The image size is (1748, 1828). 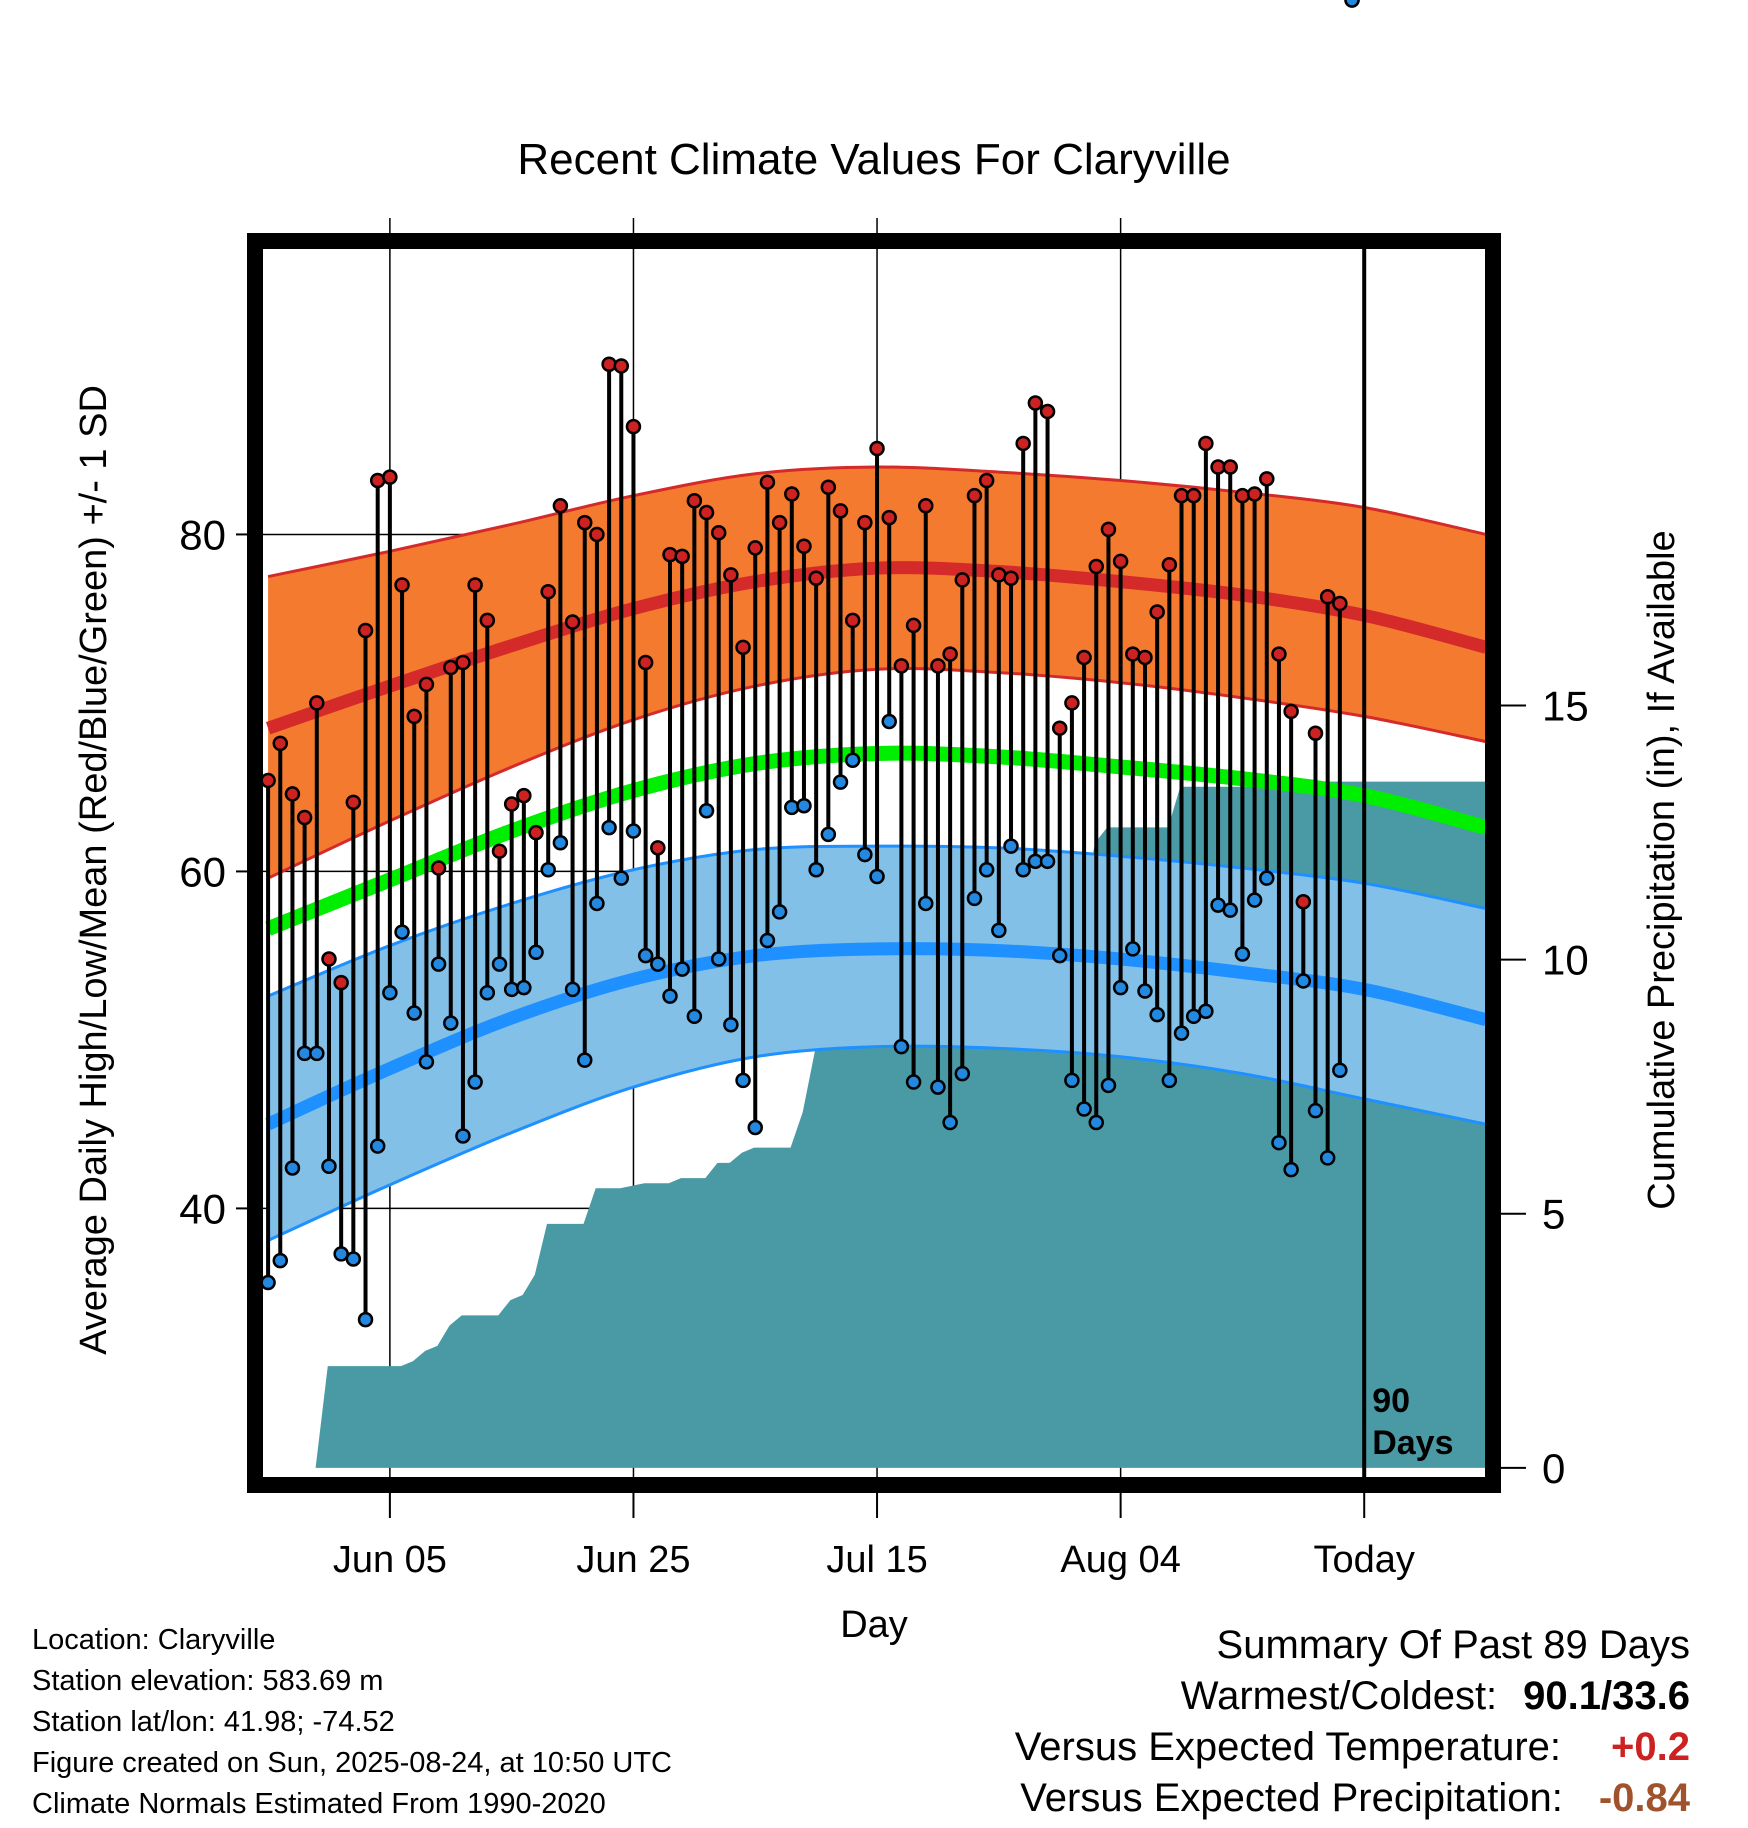 What do you see at coordinates (876, 1560) in the screenshot?
I see `x-tick-label: Jul 15` at bounding box center [876, 1560].